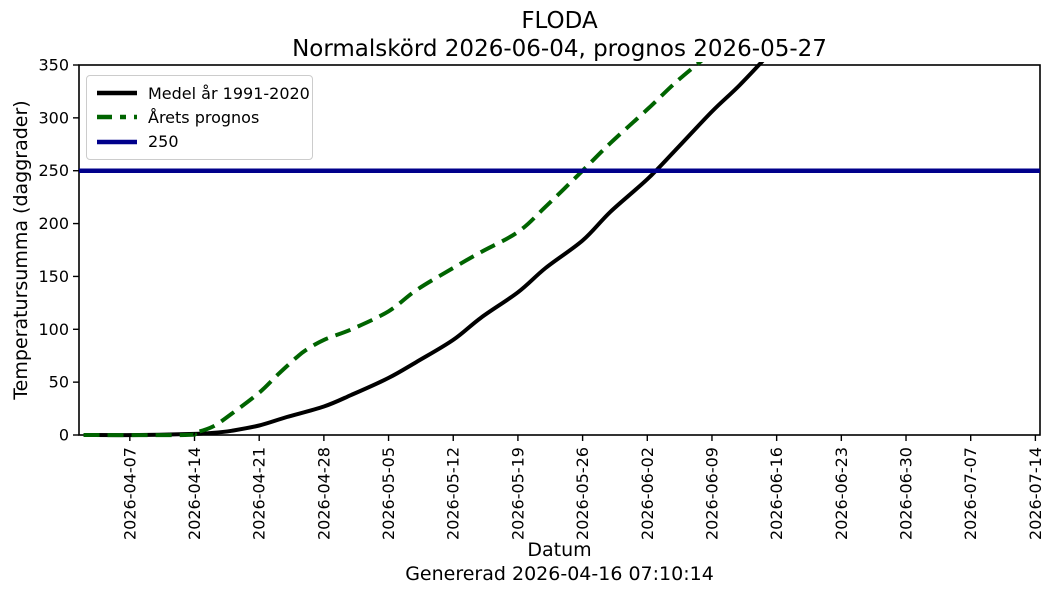 Image resolution: width=1050 pixels, height=600 pixels. Describe the element at coordinates (388, 493) in the screenshot. I see `x-tick-label: 2026-05-05` at that location.